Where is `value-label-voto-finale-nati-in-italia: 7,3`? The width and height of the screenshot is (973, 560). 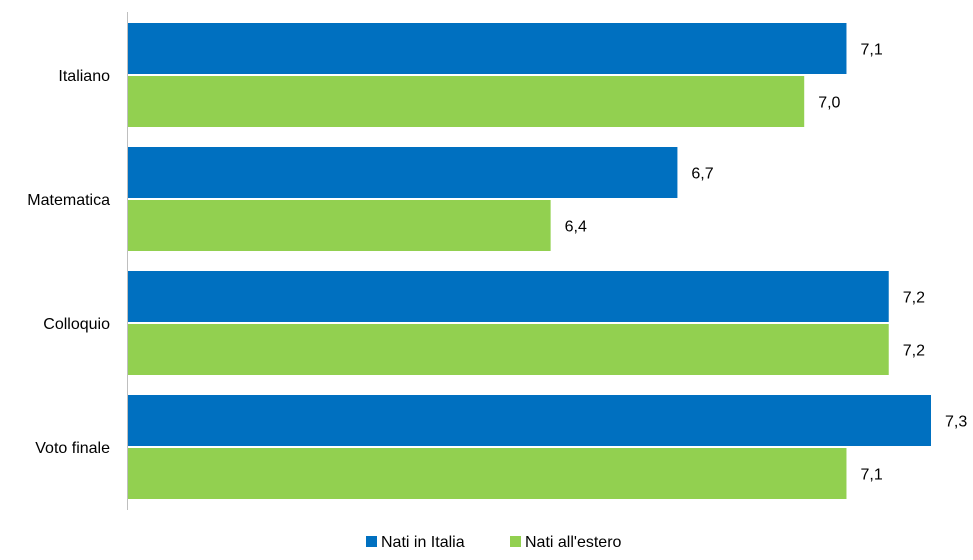 value-label-voto-finale-nati-in-italia: 7,3 is located at coordinates (956, 422).